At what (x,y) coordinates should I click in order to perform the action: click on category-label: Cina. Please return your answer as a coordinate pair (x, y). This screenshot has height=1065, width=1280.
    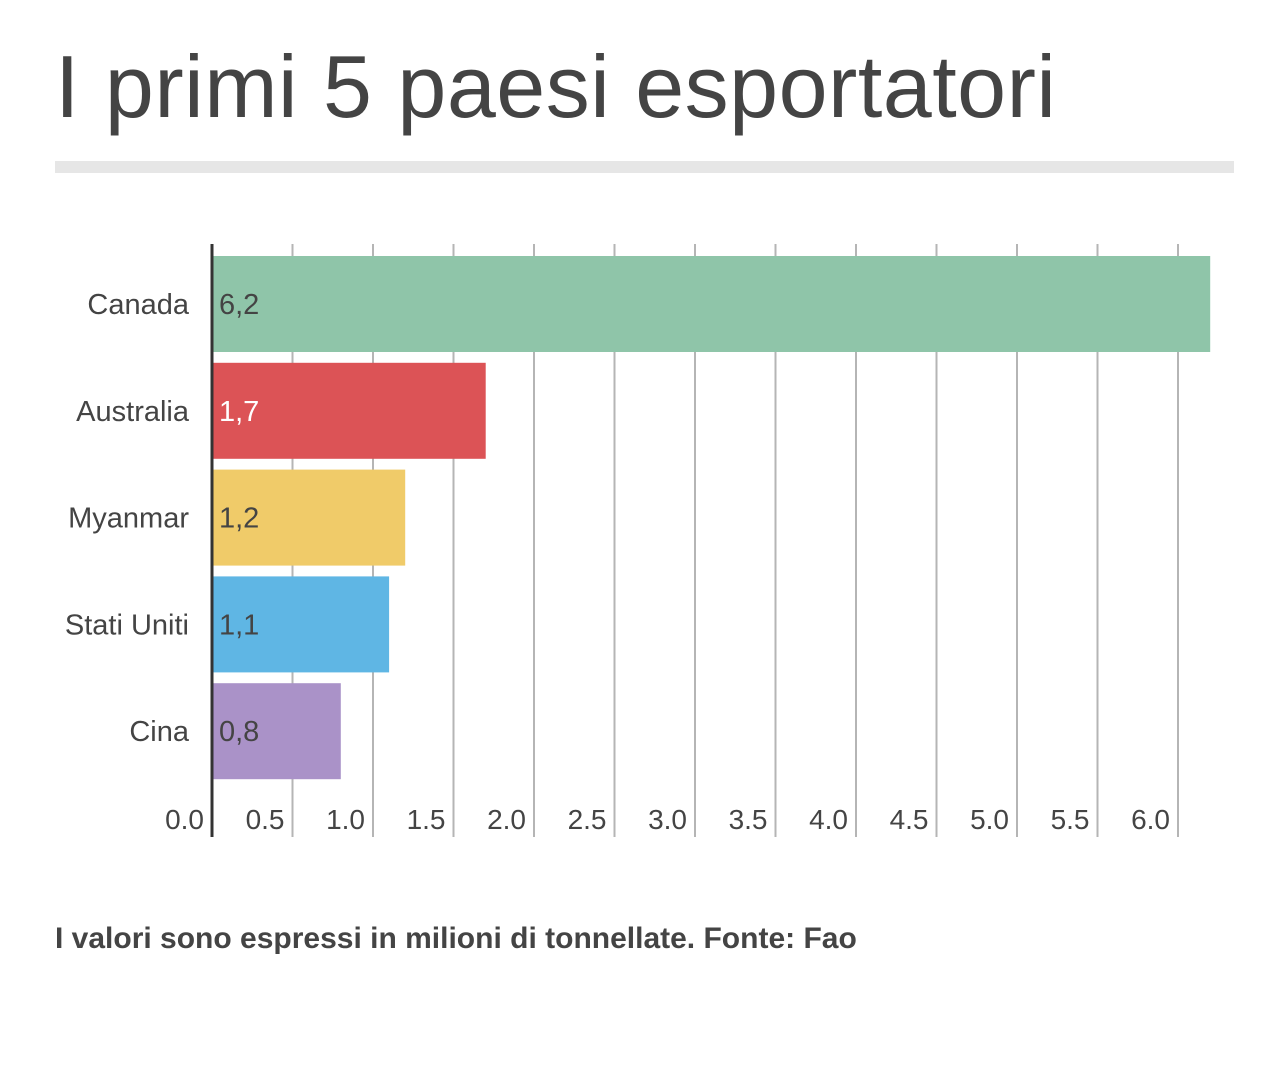
    Looking at the image, I should click on (159, 732).